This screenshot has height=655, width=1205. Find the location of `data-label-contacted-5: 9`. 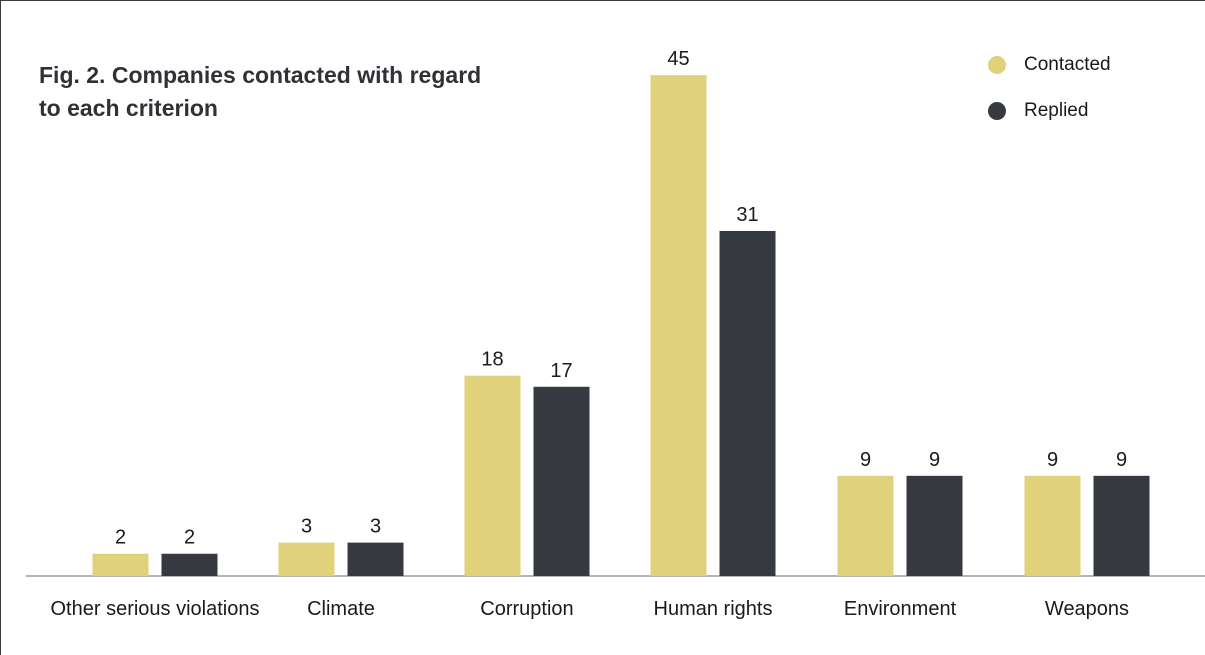

data-label-contacted-5: 9 is located at coordinates (1052, 460).